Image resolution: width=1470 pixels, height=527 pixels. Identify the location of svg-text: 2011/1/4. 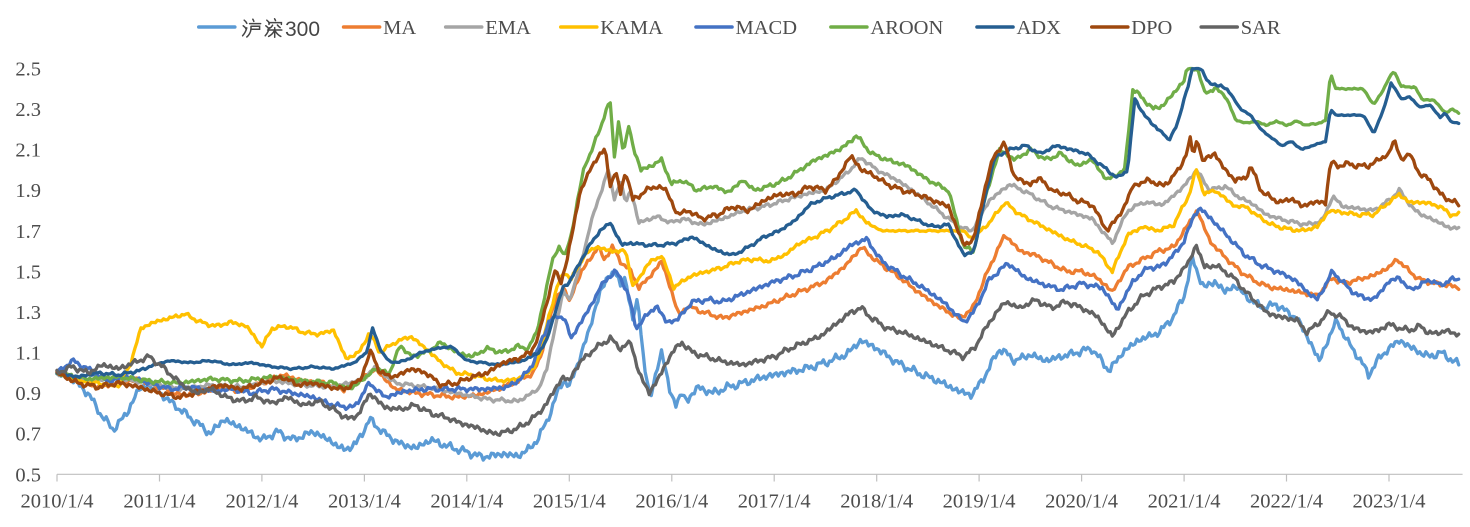
(159, 502).